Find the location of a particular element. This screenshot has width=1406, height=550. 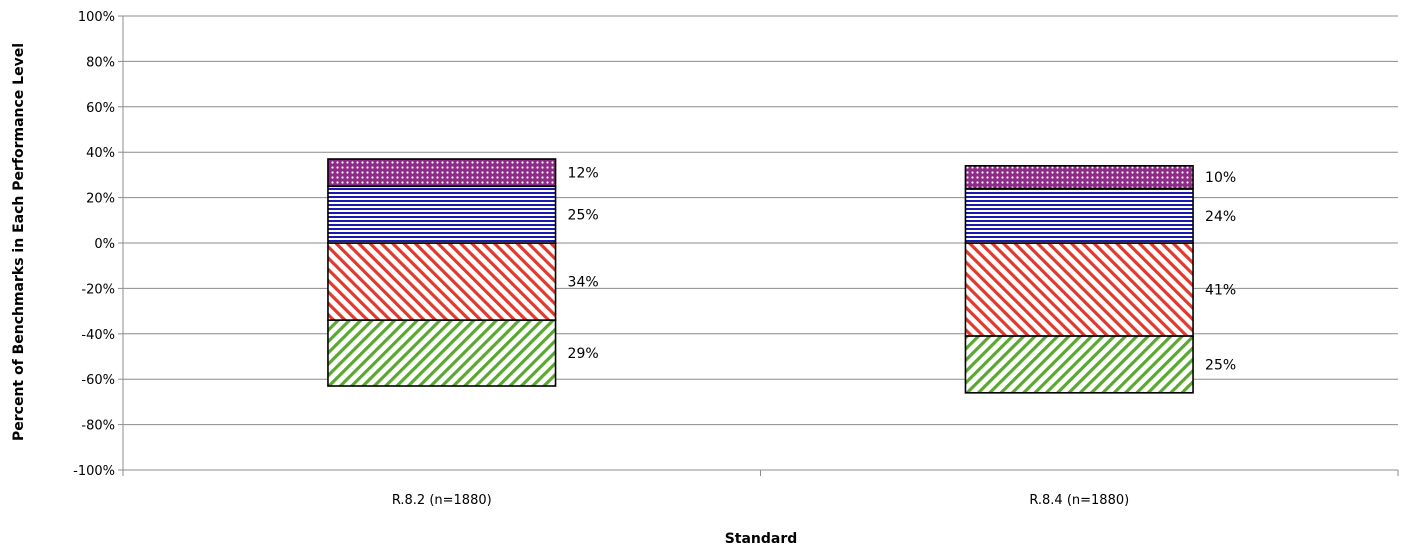

data-label: 24% is located at coordinates (1220, 217).